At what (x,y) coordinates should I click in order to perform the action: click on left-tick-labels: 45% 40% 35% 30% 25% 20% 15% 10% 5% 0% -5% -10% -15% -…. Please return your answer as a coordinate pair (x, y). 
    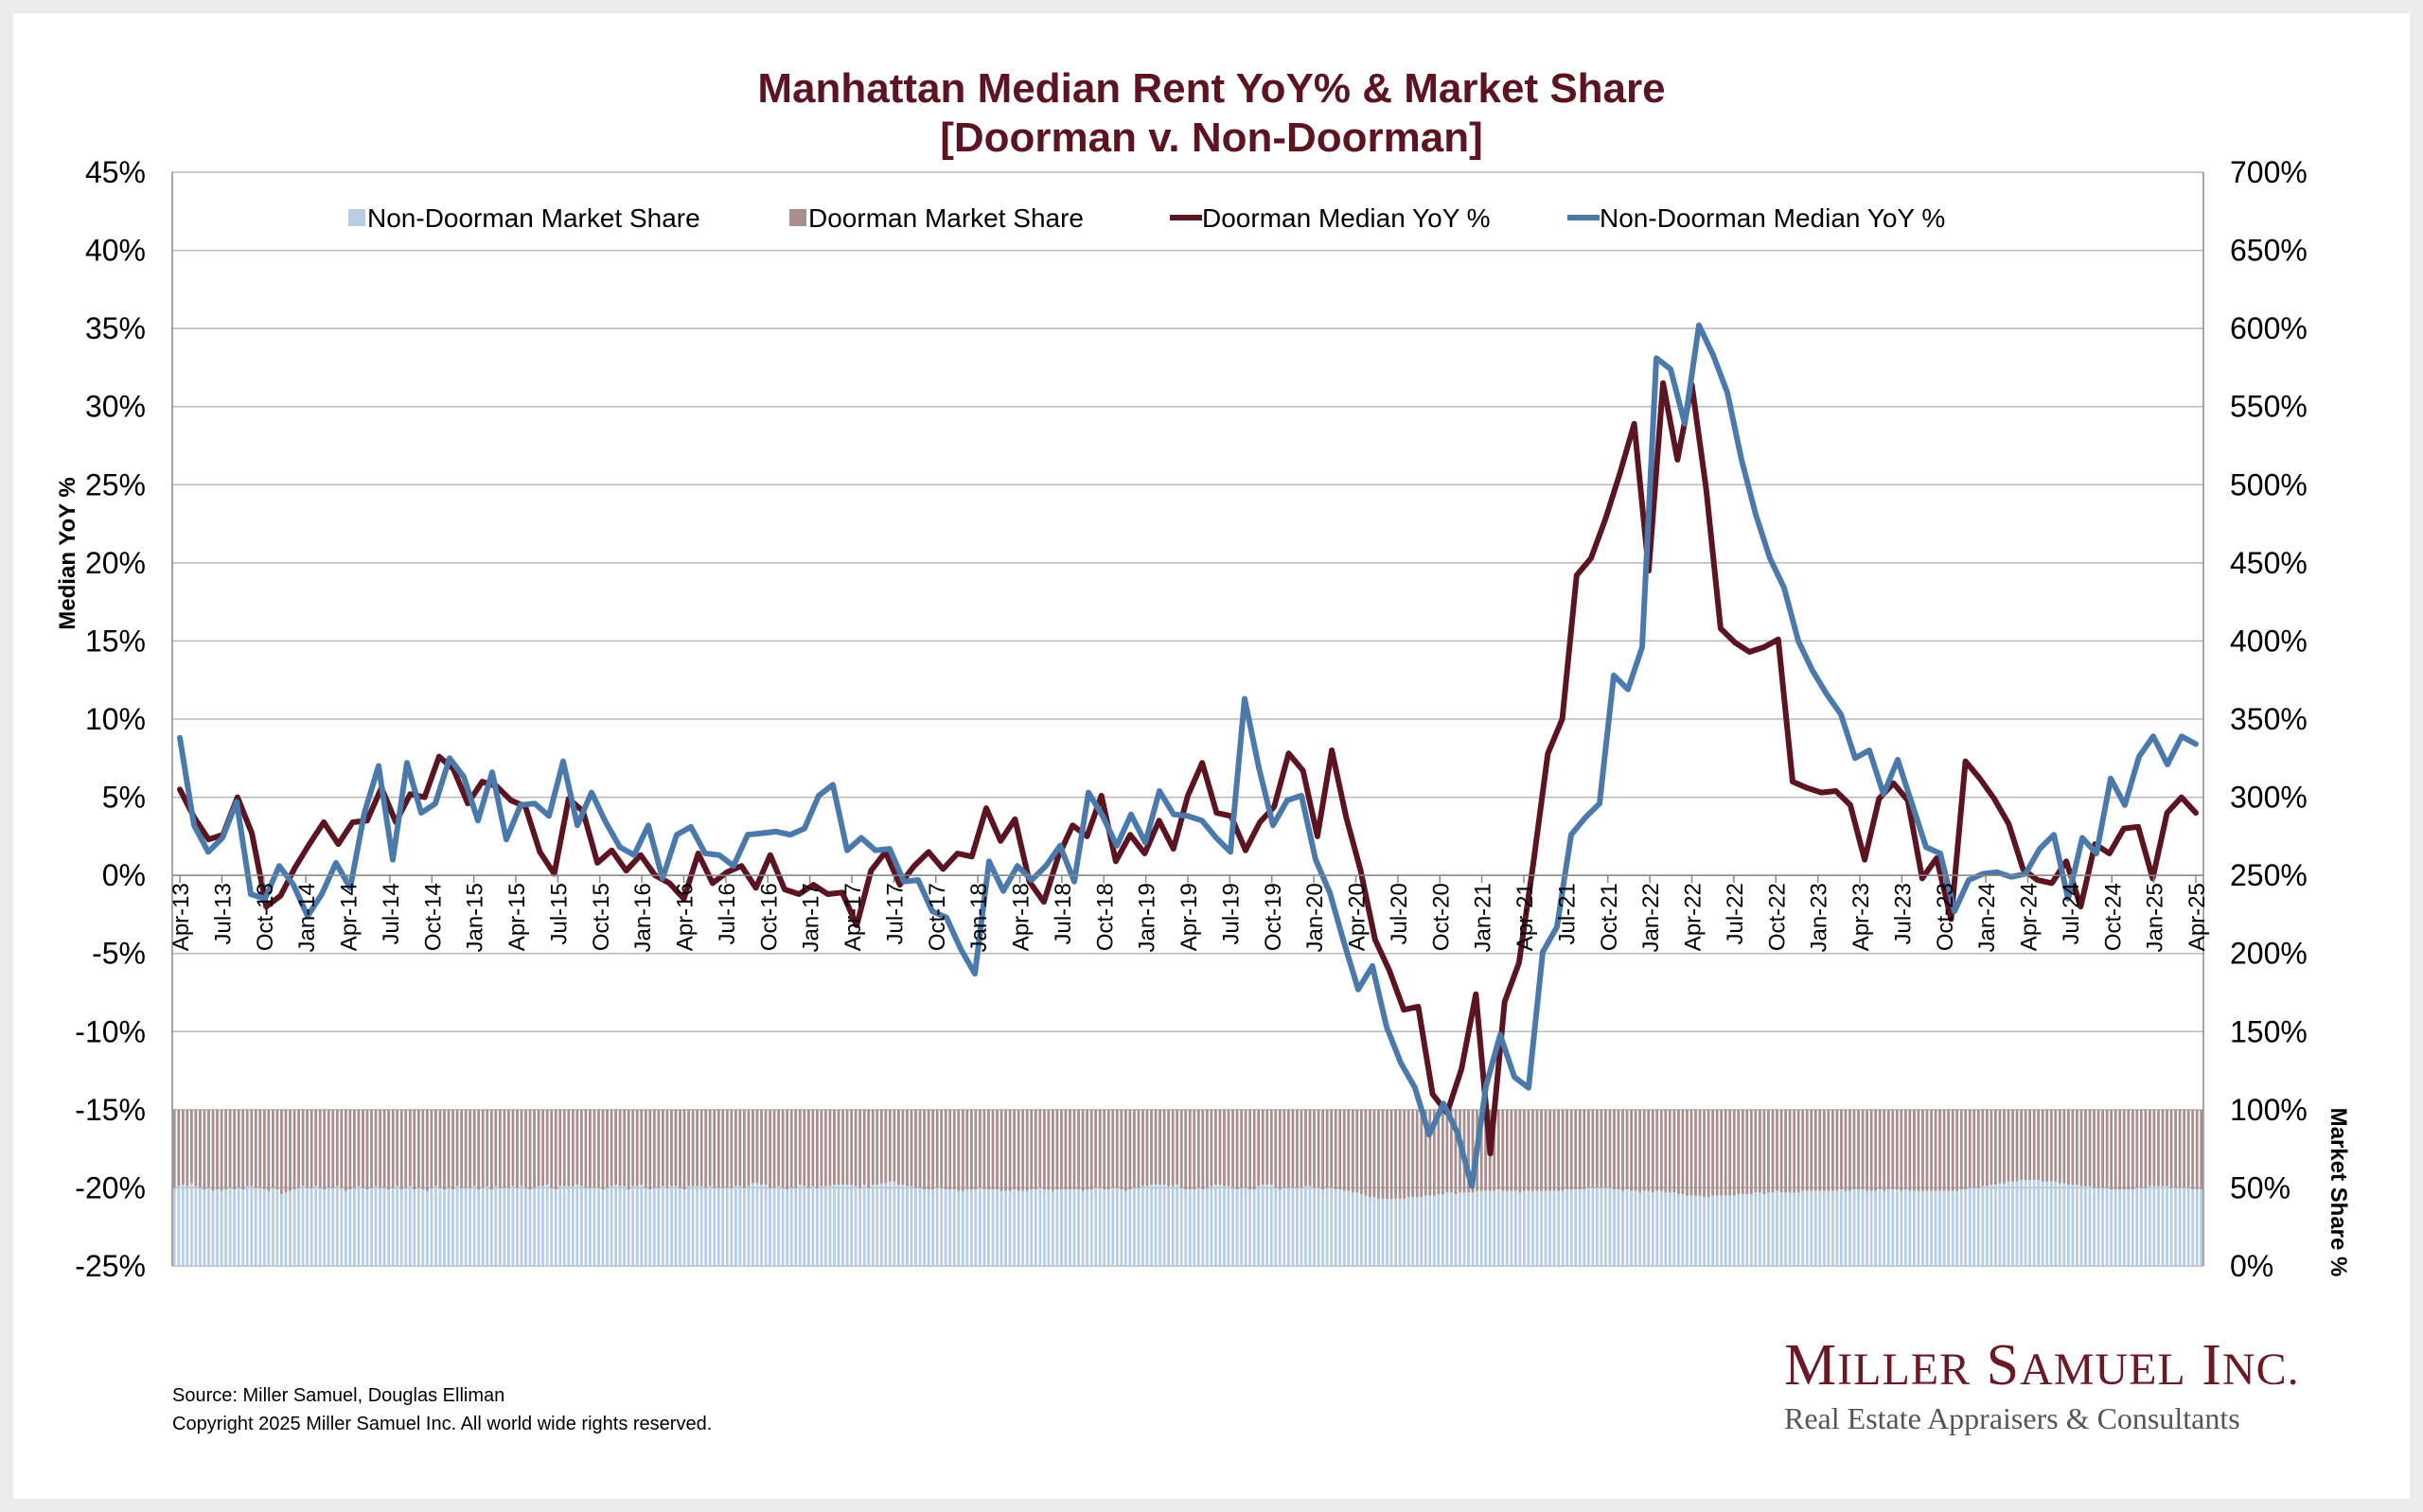
    Looking at the image, I should click on (110, 719).